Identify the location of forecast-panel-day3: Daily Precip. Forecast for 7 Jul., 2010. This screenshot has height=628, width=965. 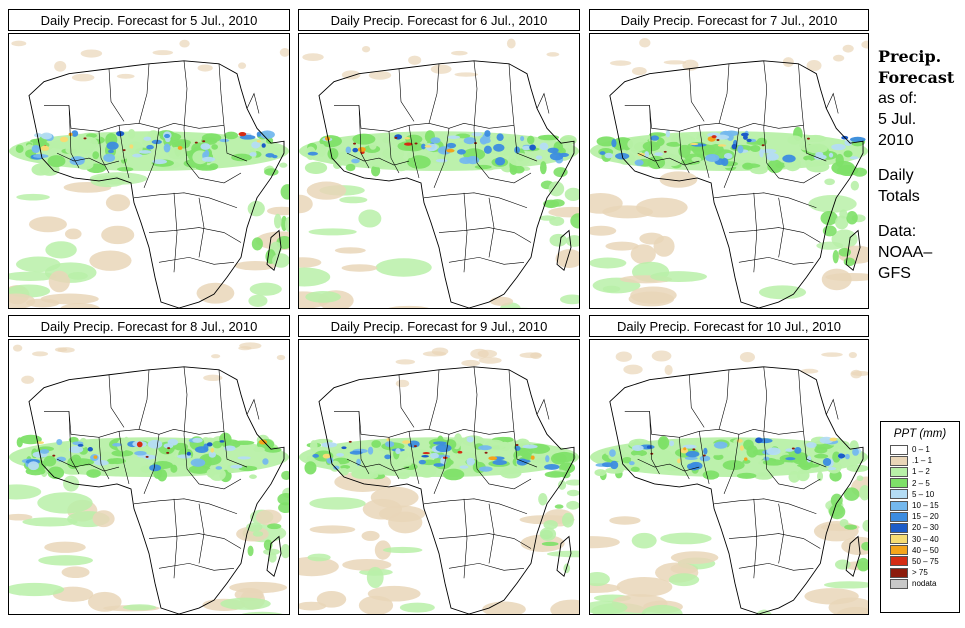
(729, 159).